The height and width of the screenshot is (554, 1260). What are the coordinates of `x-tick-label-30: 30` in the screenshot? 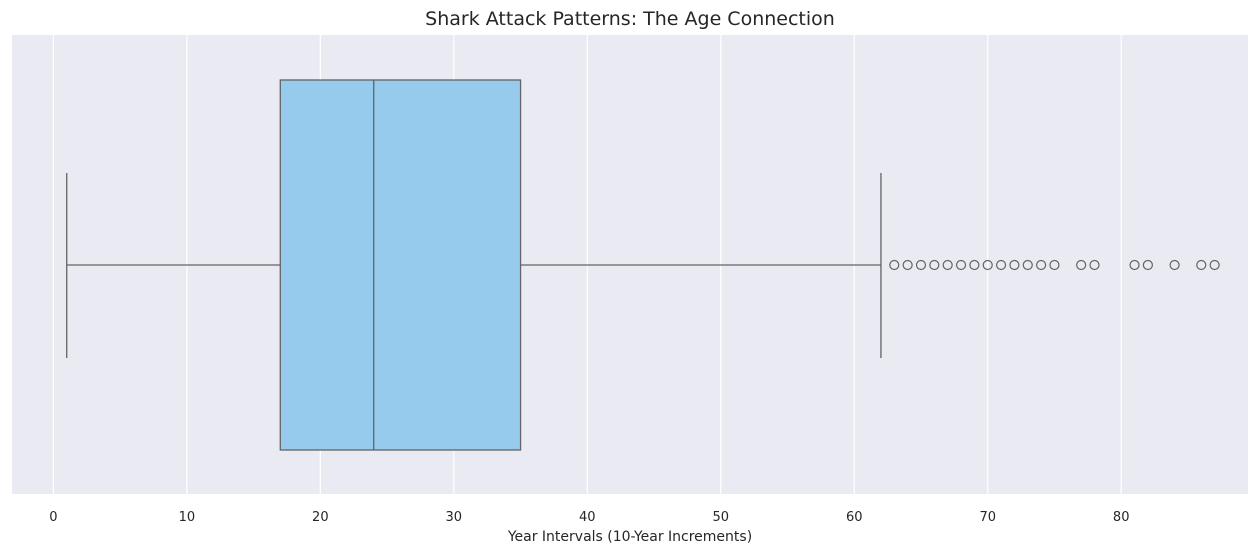 It's located at (454, 517).